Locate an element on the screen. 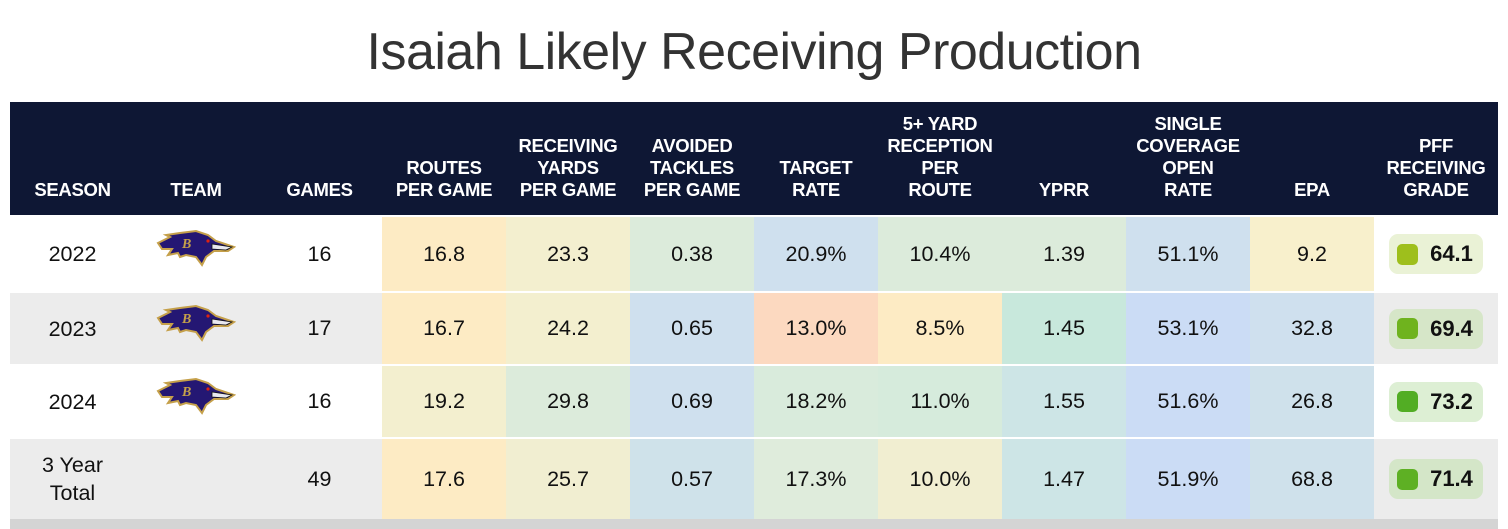 This screenshot has width=1508, height=529. stat-cell: 1.39 is located at coordinates (1064, 254).